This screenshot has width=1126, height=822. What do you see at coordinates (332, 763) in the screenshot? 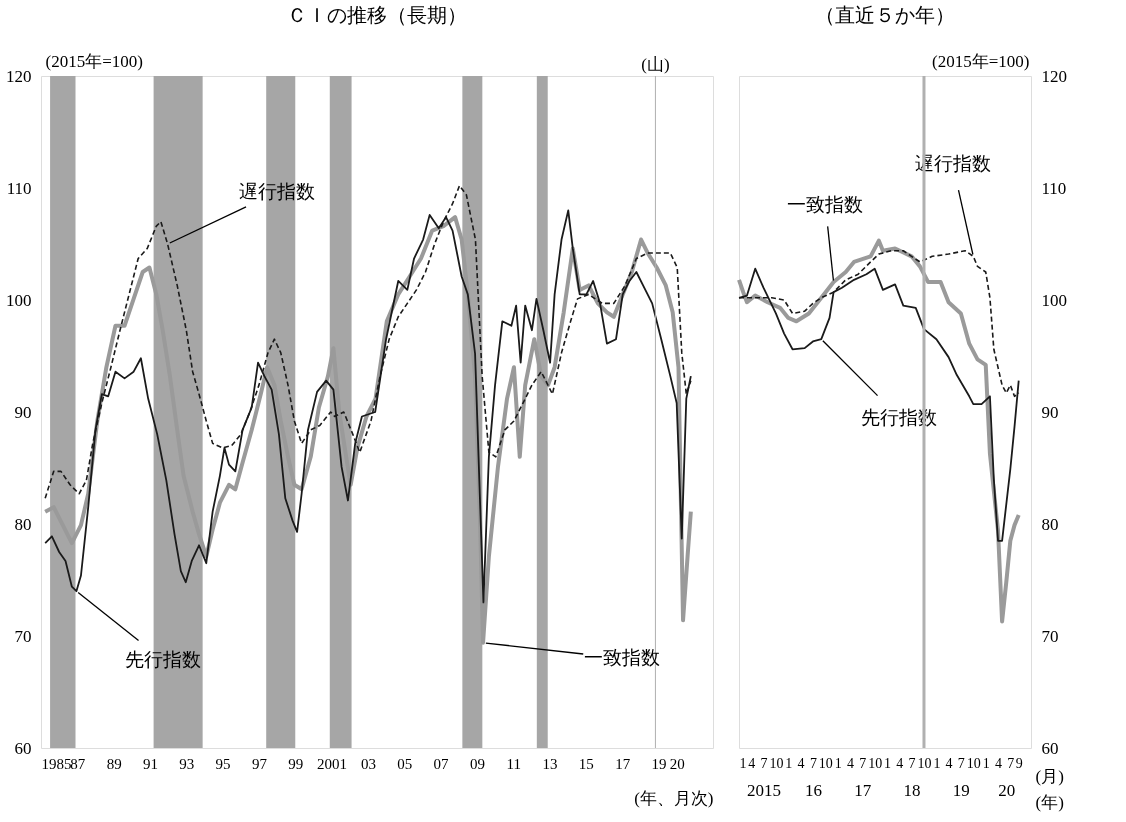
I see `x-tick-label: 2001` at bounding box center [332, 763].